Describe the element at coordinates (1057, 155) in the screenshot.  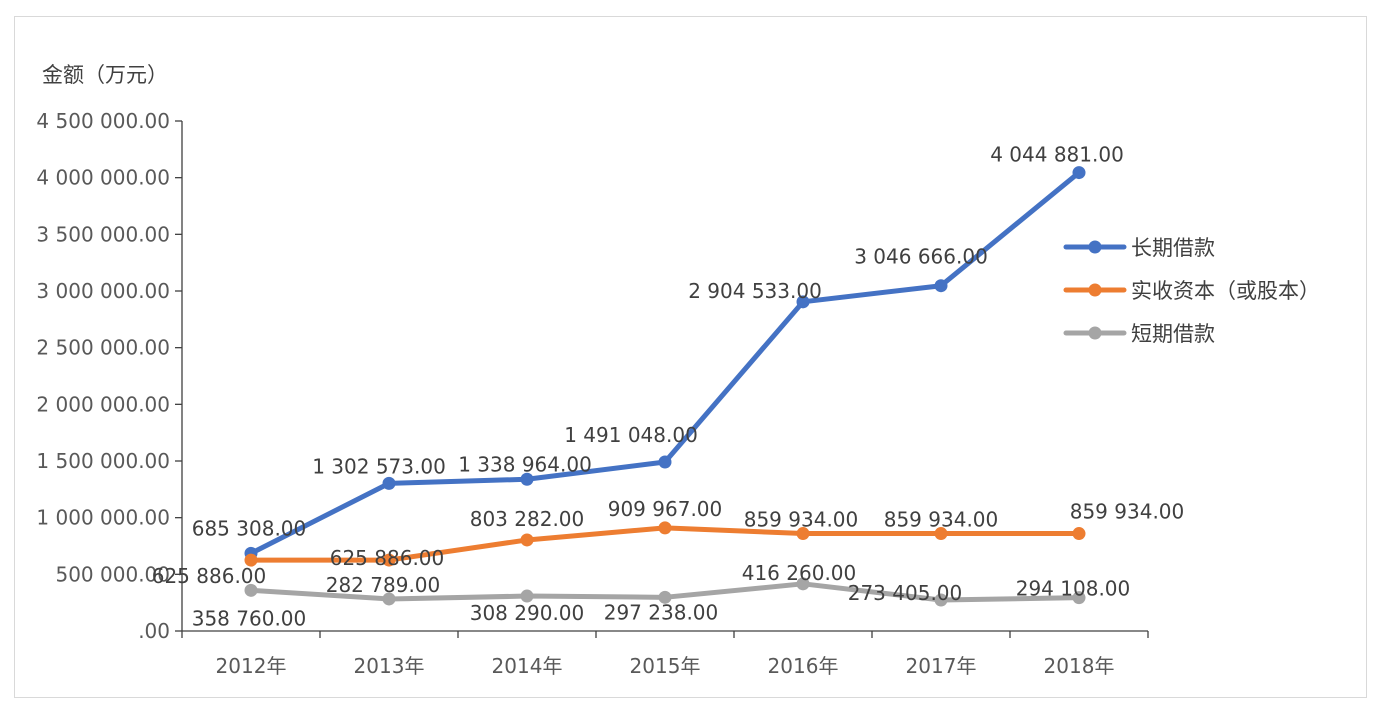
I see `data-label: 4 044 881.00` at that location.